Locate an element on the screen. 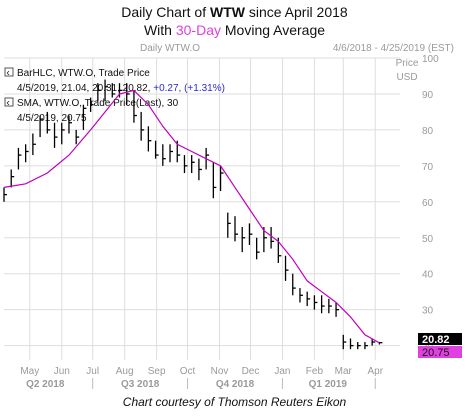  subtitle-highlight: 30-Day is located at coordinates (198, 30).